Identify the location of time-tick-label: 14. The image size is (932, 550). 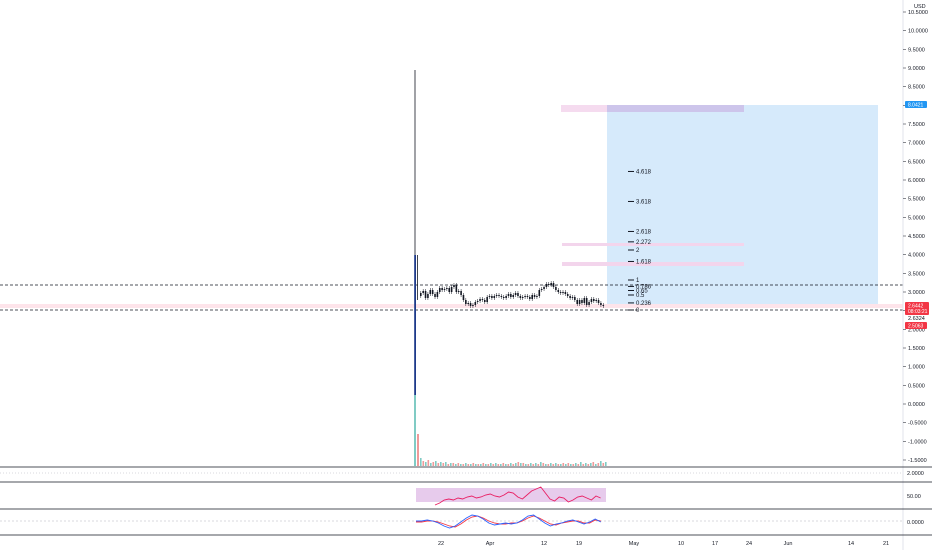
(851, 544).